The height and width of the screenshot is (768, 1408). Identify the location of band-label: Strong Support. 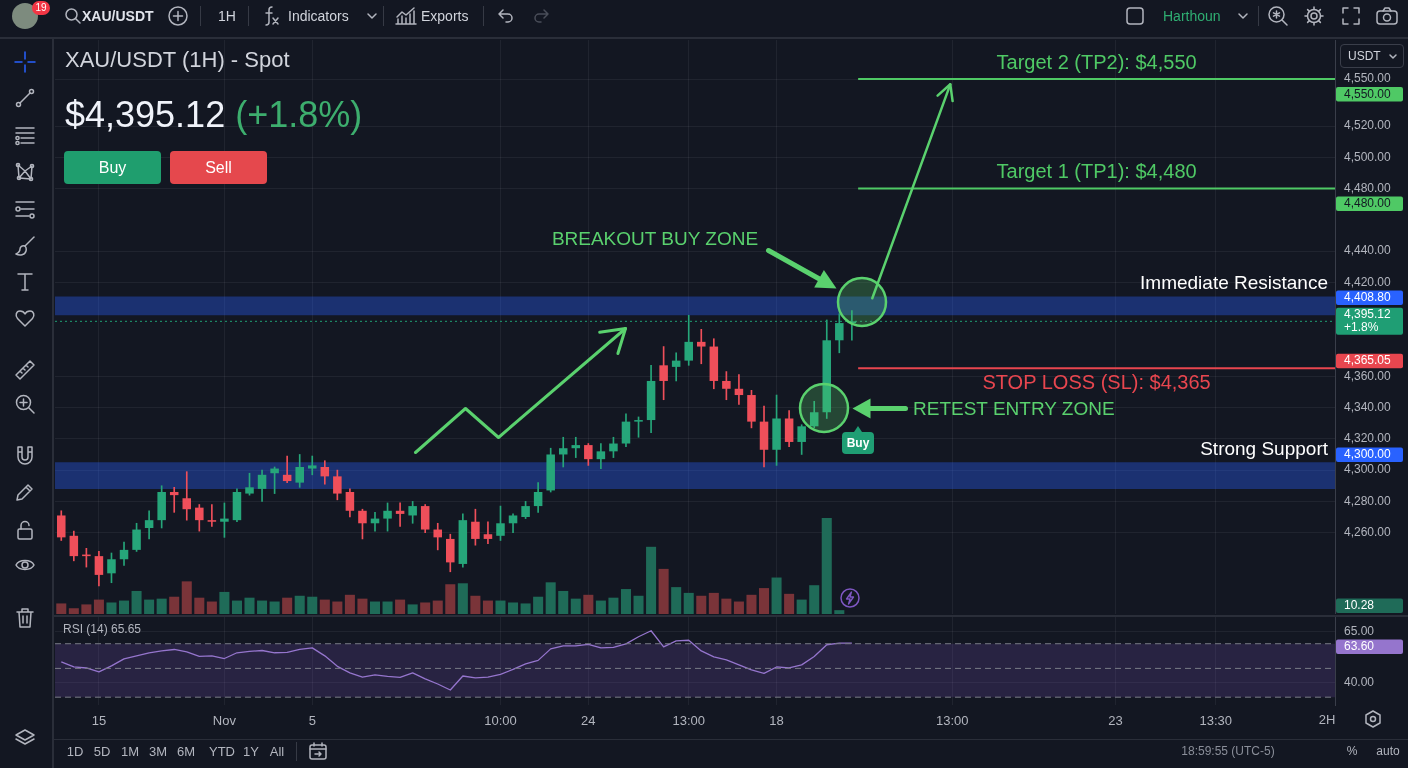
(1264, 449).